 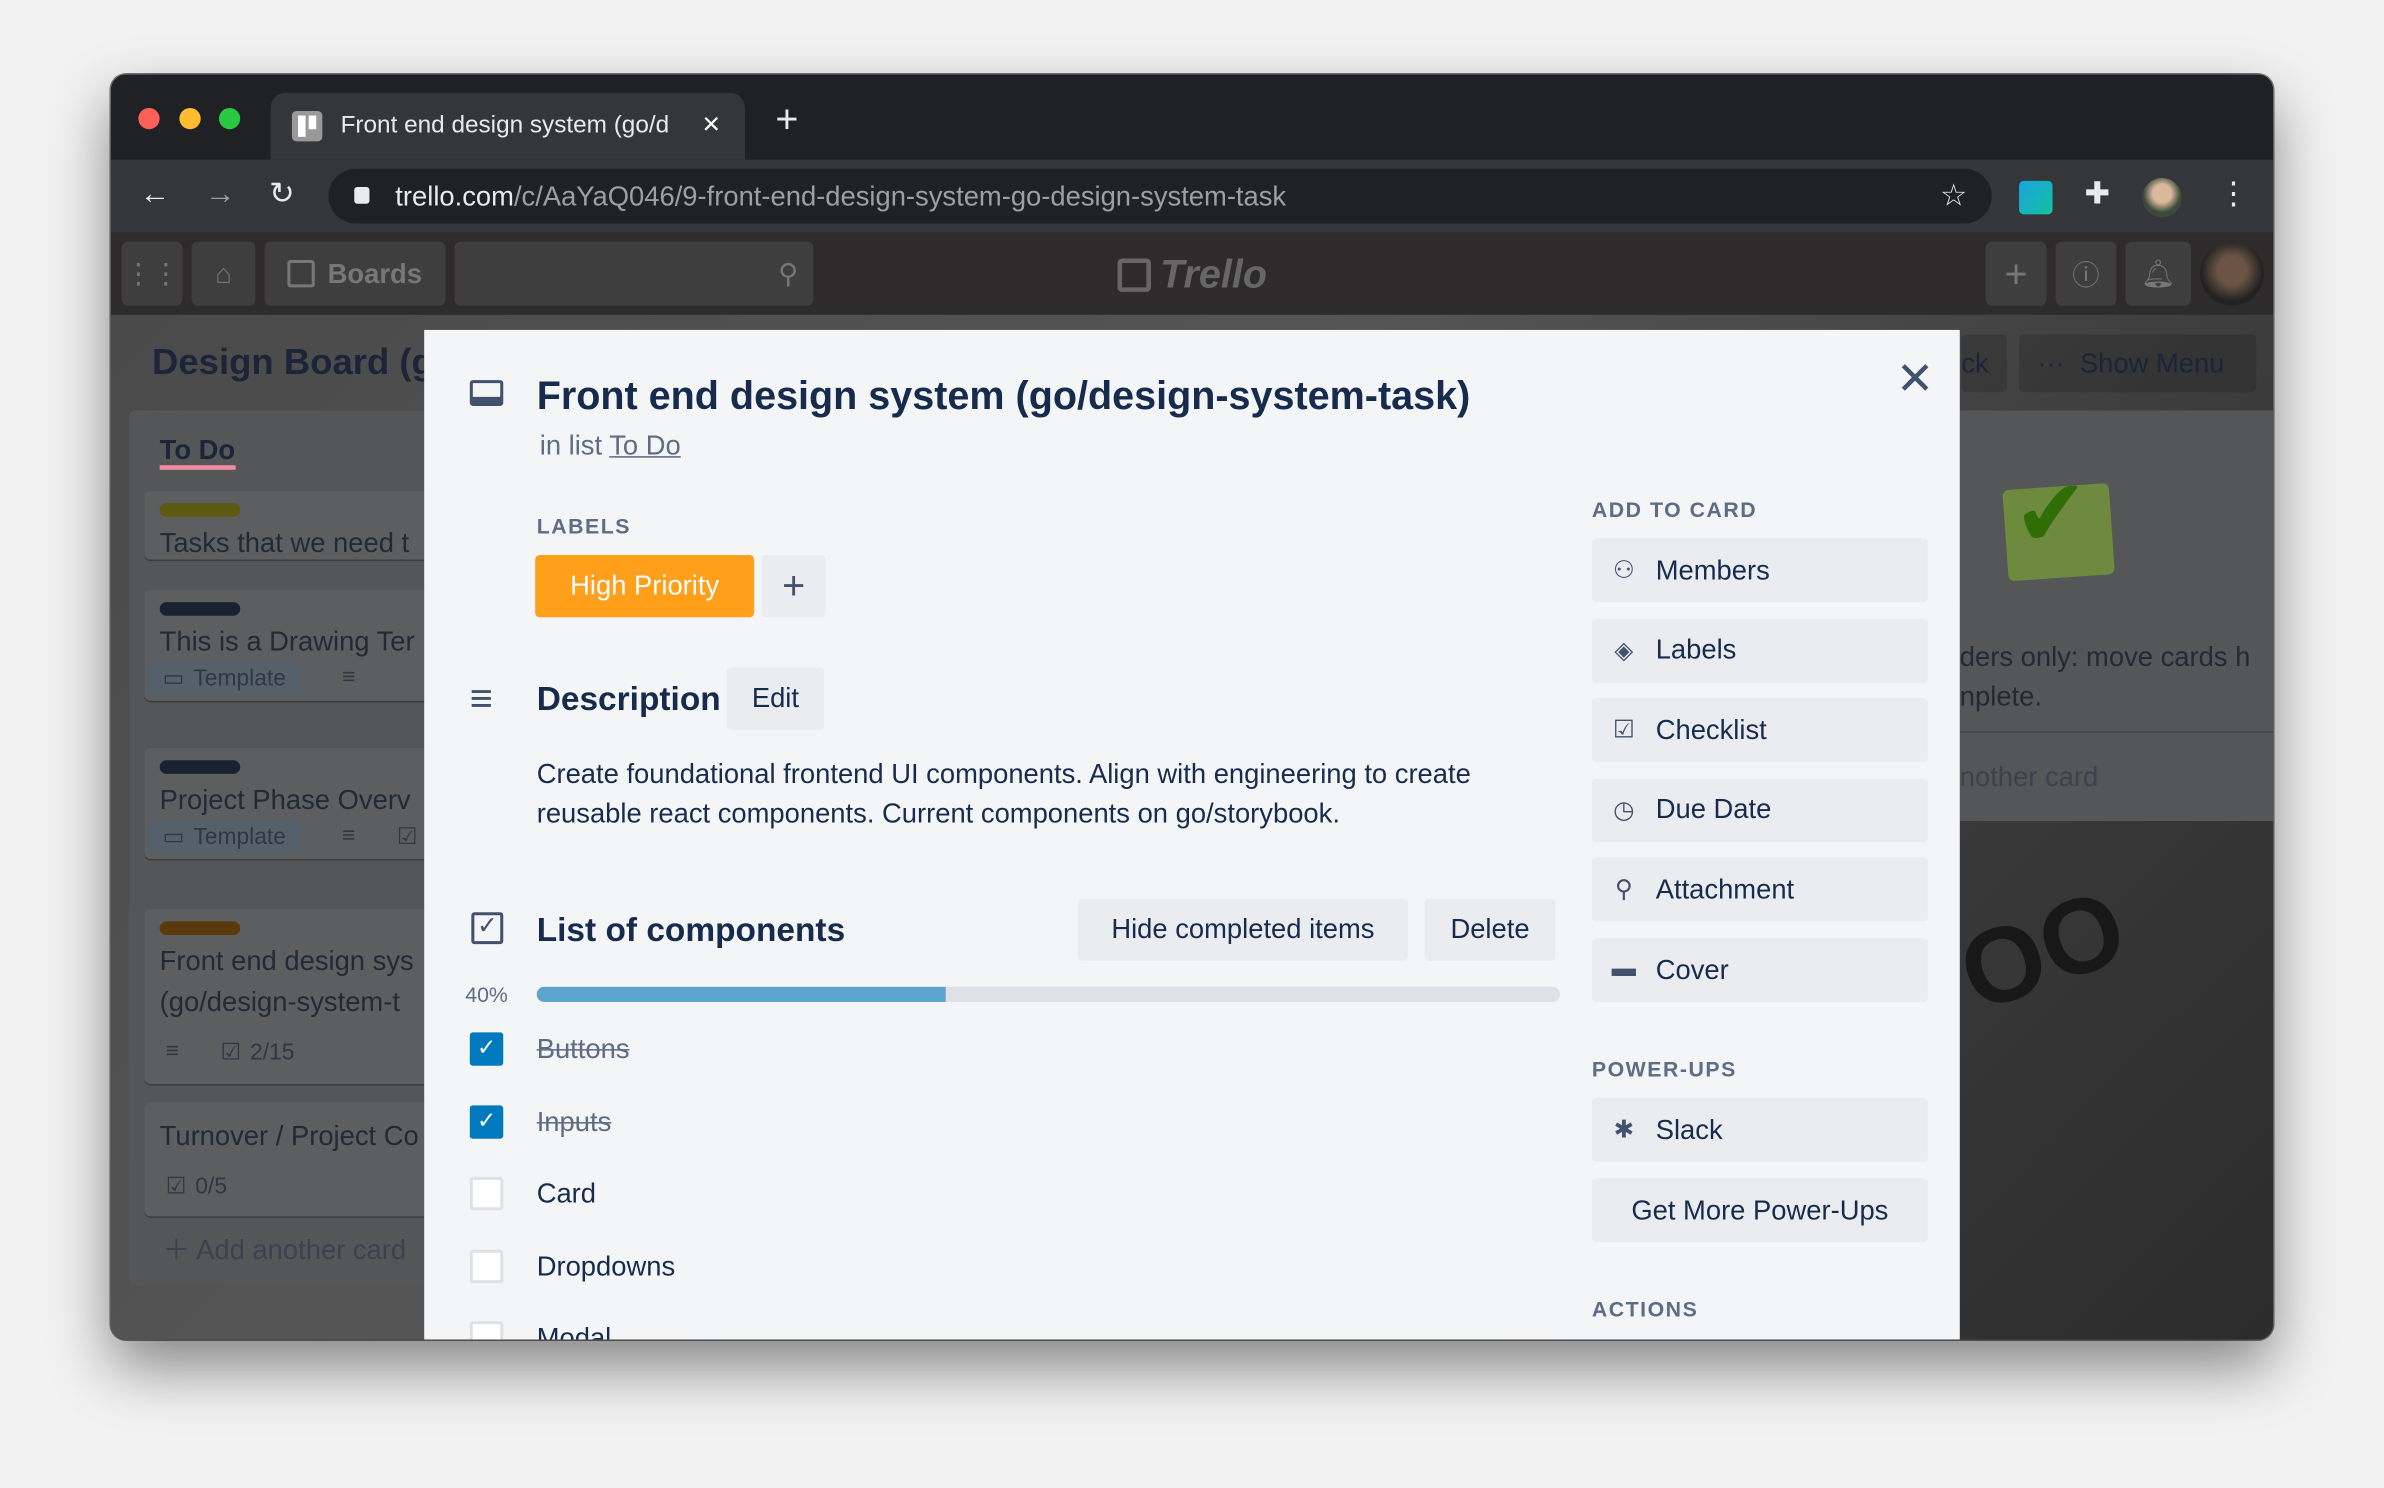 What do you see at coordinates (793, 586) in the screenshot?
I see `add-label-button: +` at bounding box center [793, 586].